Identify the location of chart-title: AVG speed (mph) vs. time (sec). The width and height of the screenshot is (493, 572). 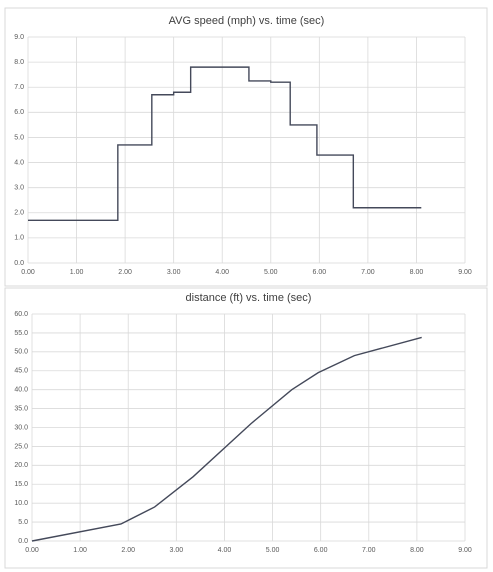
(247, 21).